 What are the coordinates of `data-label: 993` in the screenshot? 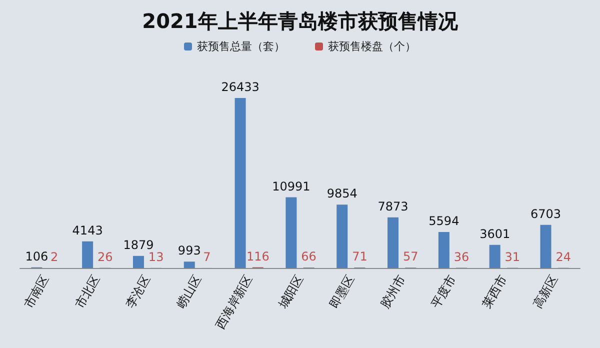 It's located at (189, 251).